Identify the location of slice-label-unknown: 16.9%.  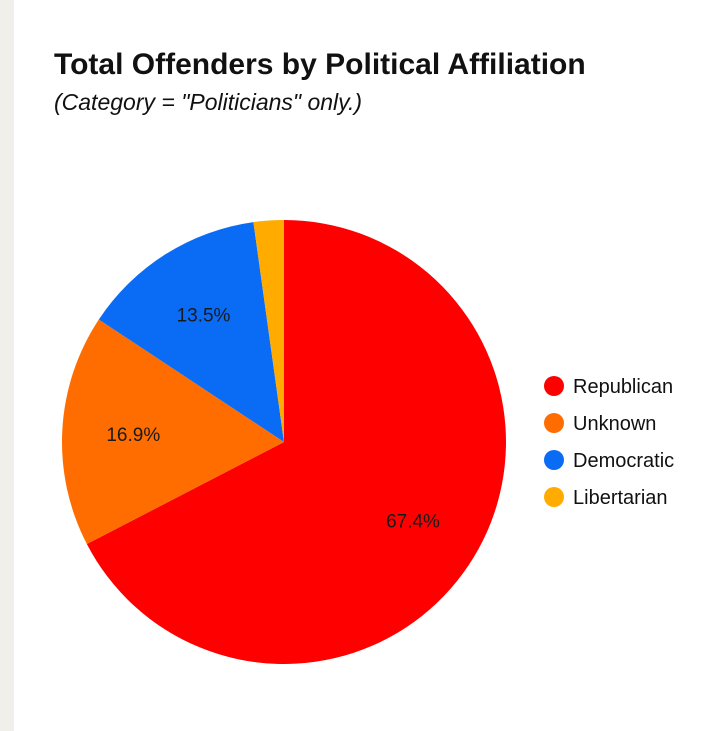
(133, 435).